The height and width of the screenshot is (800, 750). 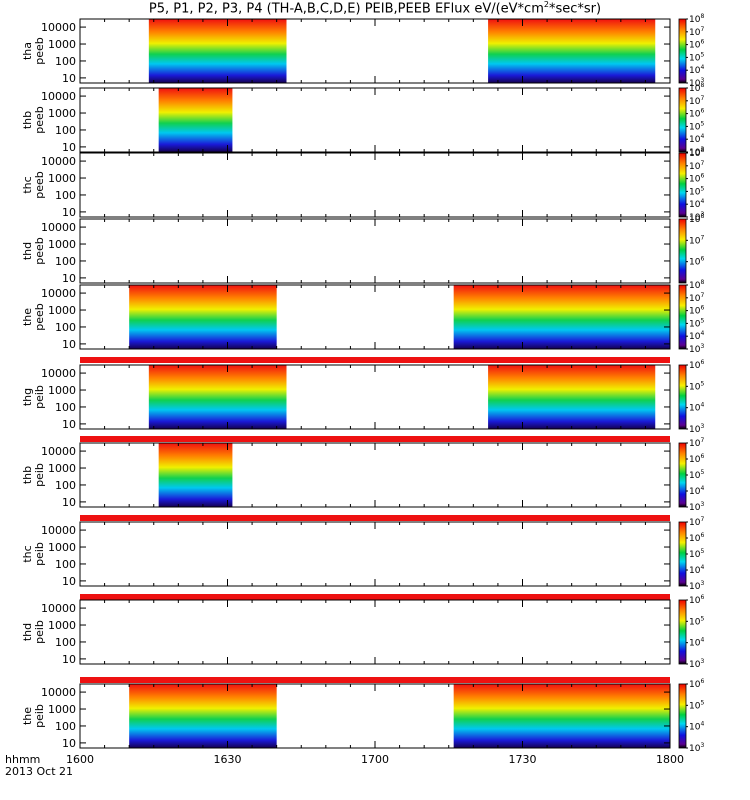 What do you see at coordinates (670, 759) in the screenshot?
I see `x-tick-label: 1800` at bounding box center [670, 759].